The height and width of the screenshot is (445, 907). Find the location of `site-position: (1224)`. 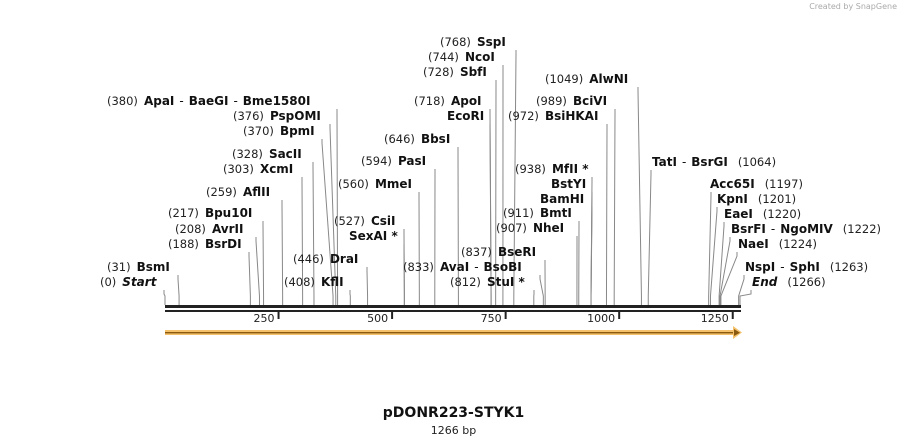

site-position: (1224) is located at coordinates (797, 244).